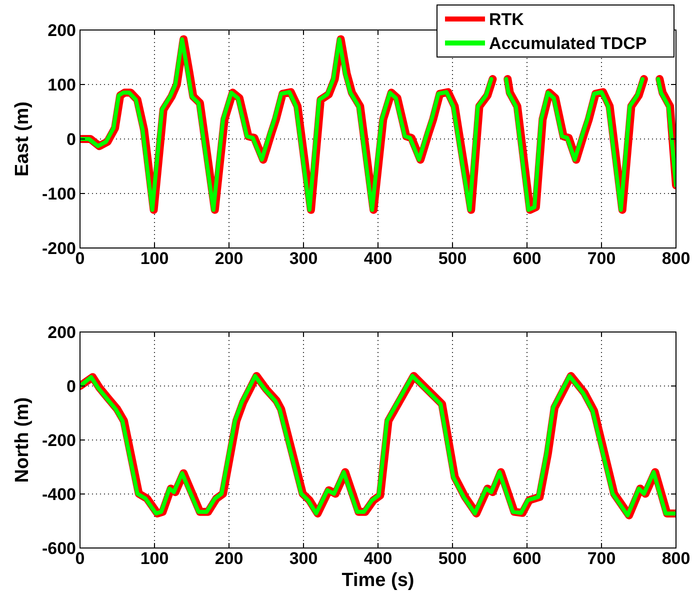  I want to click on x-axis-title: Time (s), so click(378, 580).